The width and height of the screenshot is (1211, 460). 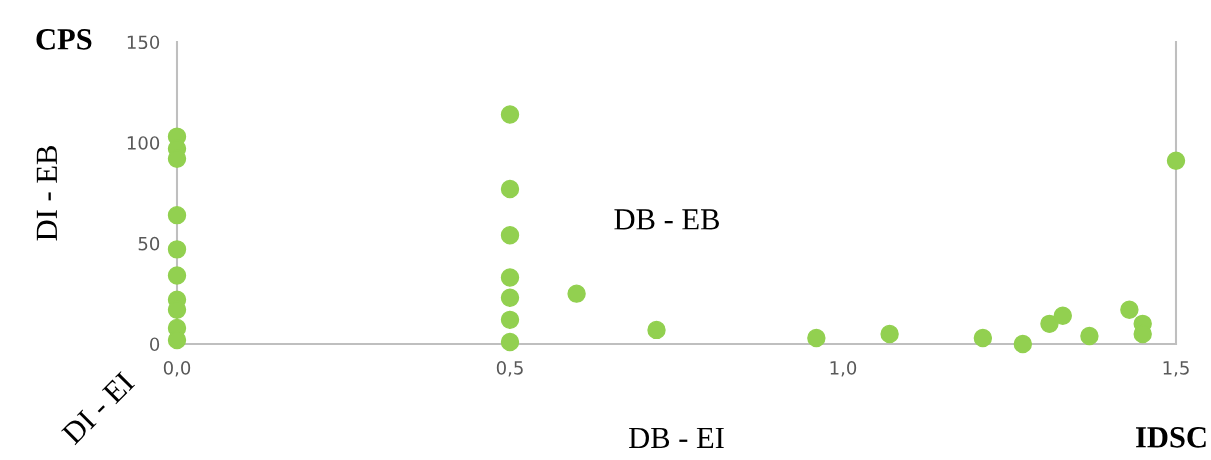 What do you see at coordinates (98, 408) in the screenshot?
I see `text: DI - EI` at bounding box center [98, 408].